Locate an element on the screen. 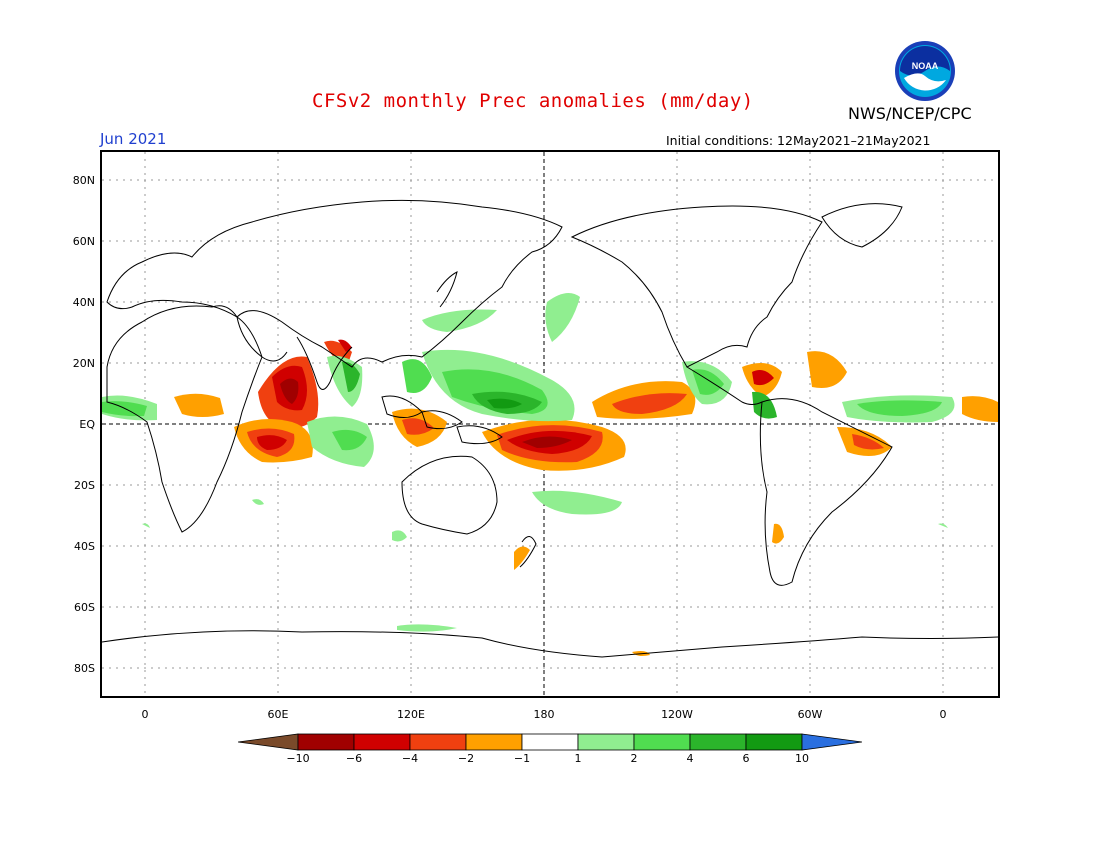 This screenshot has height=850, width=1100. lat-label-20n: 20N is located at coordinates (83, 363).